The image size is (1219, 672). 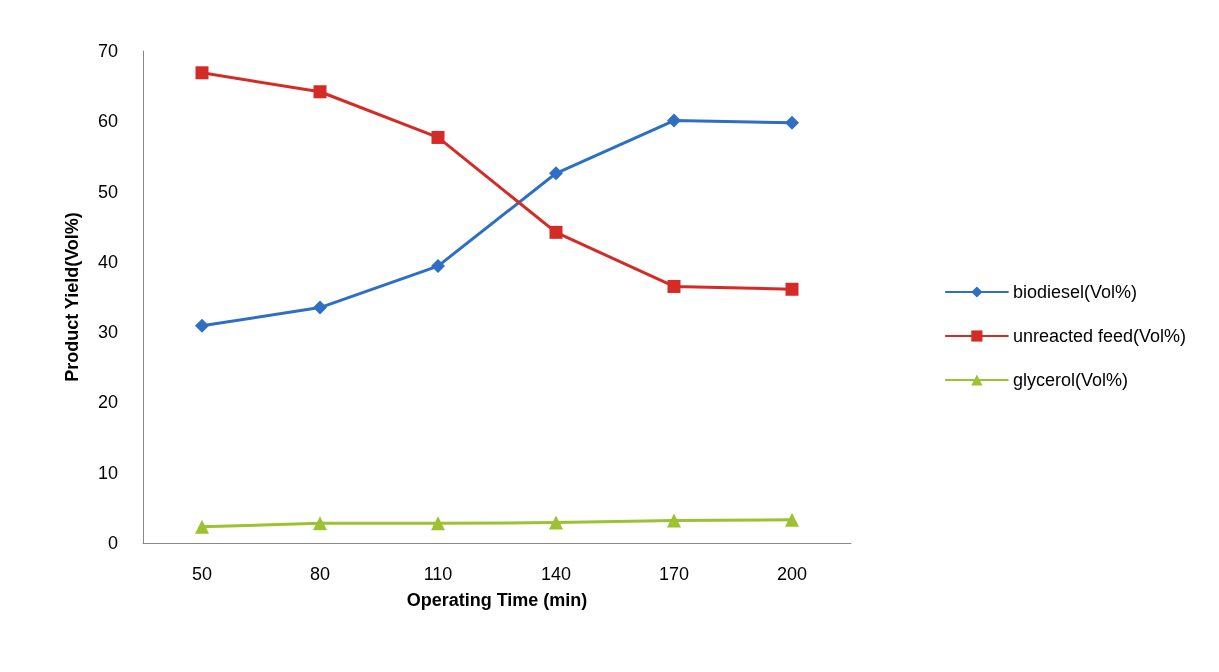 What do you see at coordinates (674, 574) in the screenshot?
I see `x-tick-label: 170` at bounding box center [674, 574].